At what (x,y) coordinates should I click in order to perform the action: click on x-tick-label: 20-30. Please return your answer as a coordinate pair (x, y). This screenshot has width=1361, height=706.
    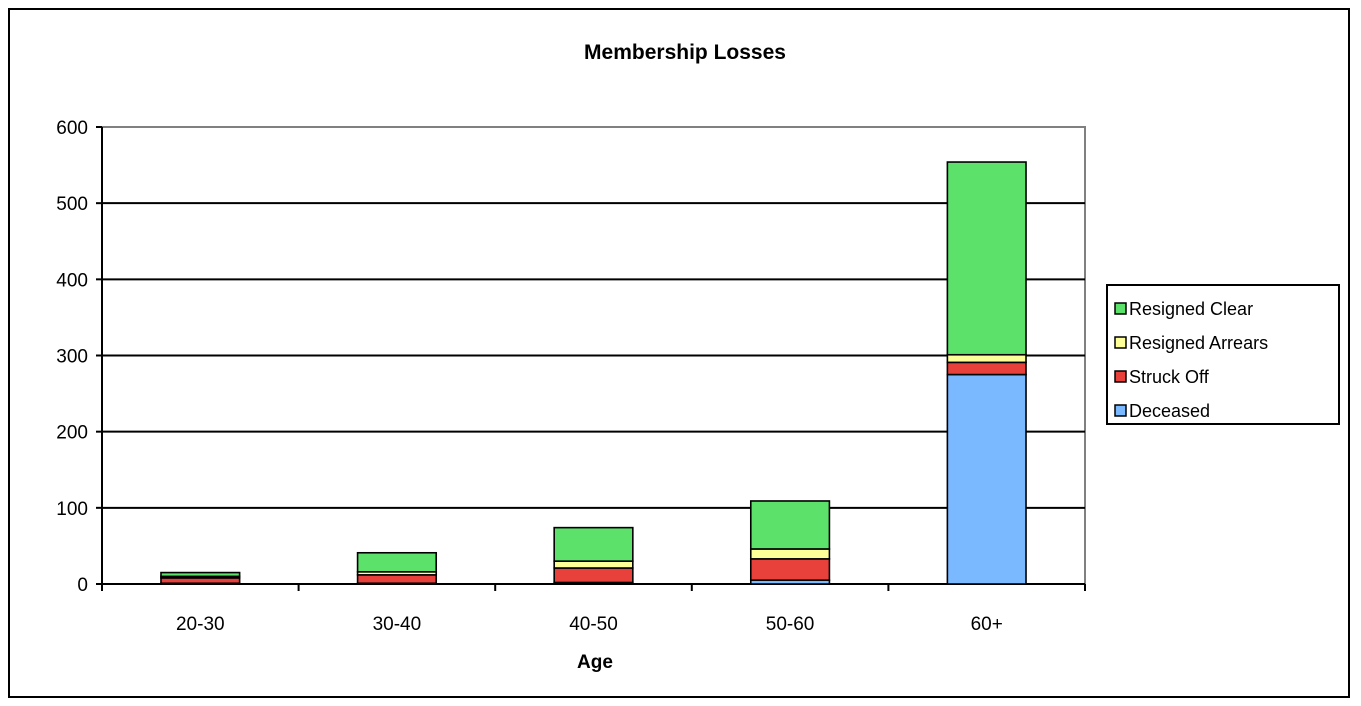
    Looking at the image, I should click on (200, 624).